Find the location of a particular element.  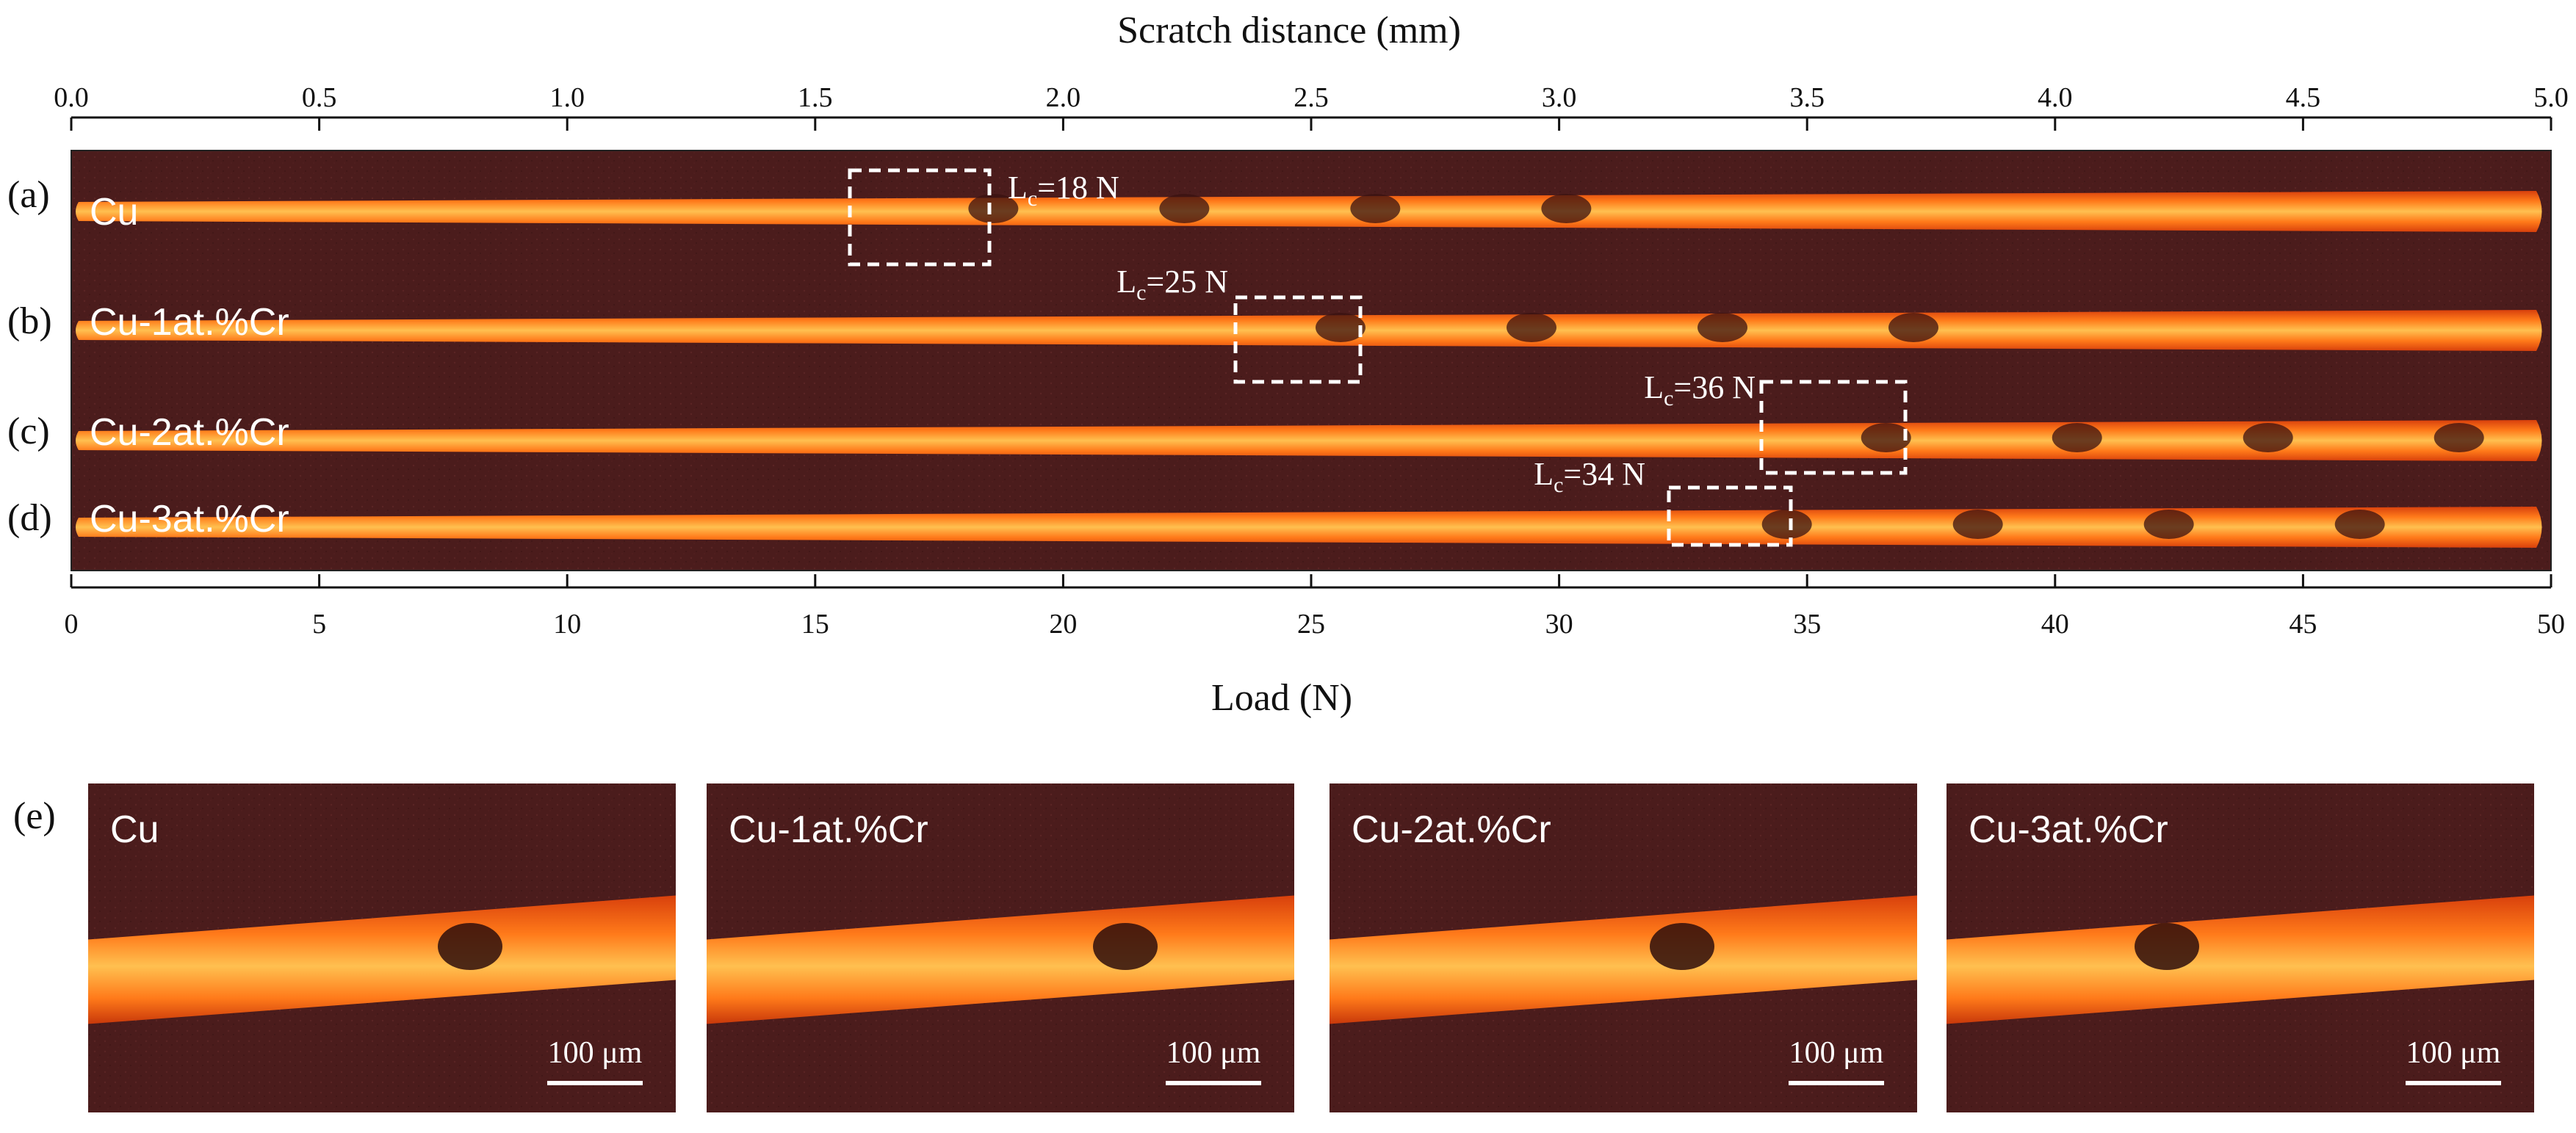

critical-load-label: Lc=36 N is located at coordinates (1700, 389).